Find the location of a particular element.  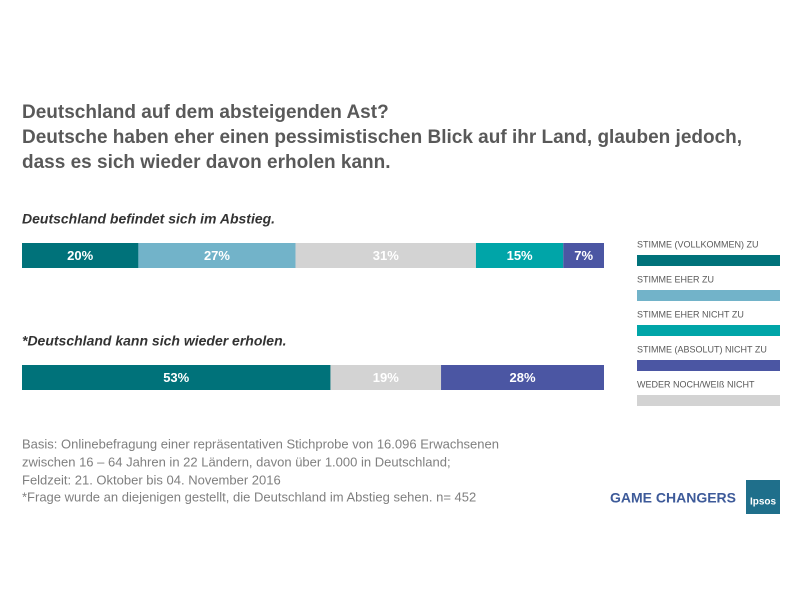

legend-label: STIMME EHER ZU is located at coordinates (675, 279).